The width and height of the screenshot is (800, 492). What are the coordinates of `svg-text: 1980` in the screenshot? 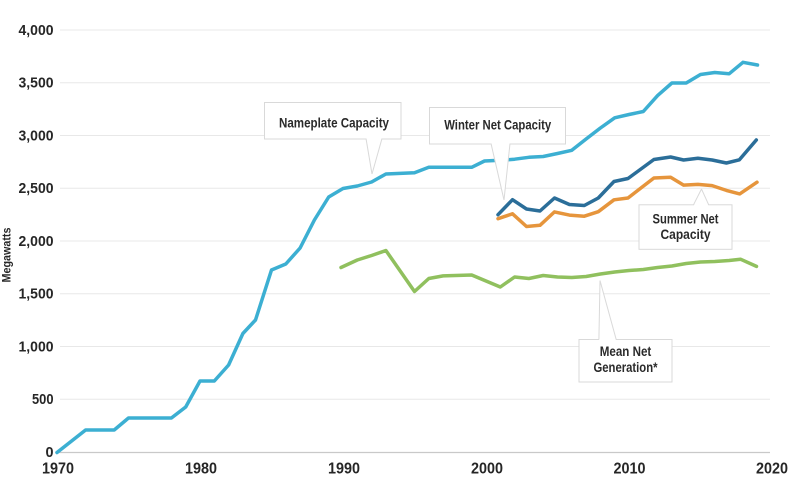 It's located at (201, 469).